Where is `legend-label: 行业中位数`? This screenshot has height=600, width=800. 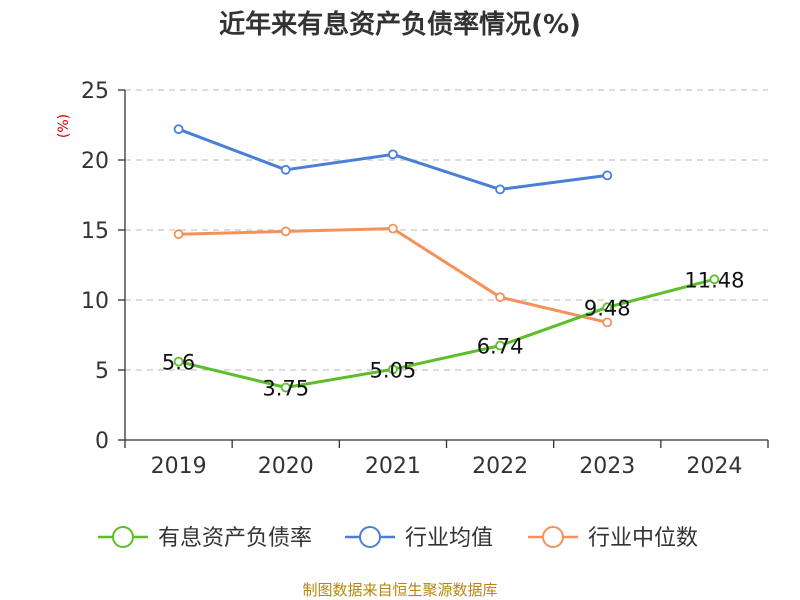
legend-label: 行业中位数 is located at coordinates (643, 538).